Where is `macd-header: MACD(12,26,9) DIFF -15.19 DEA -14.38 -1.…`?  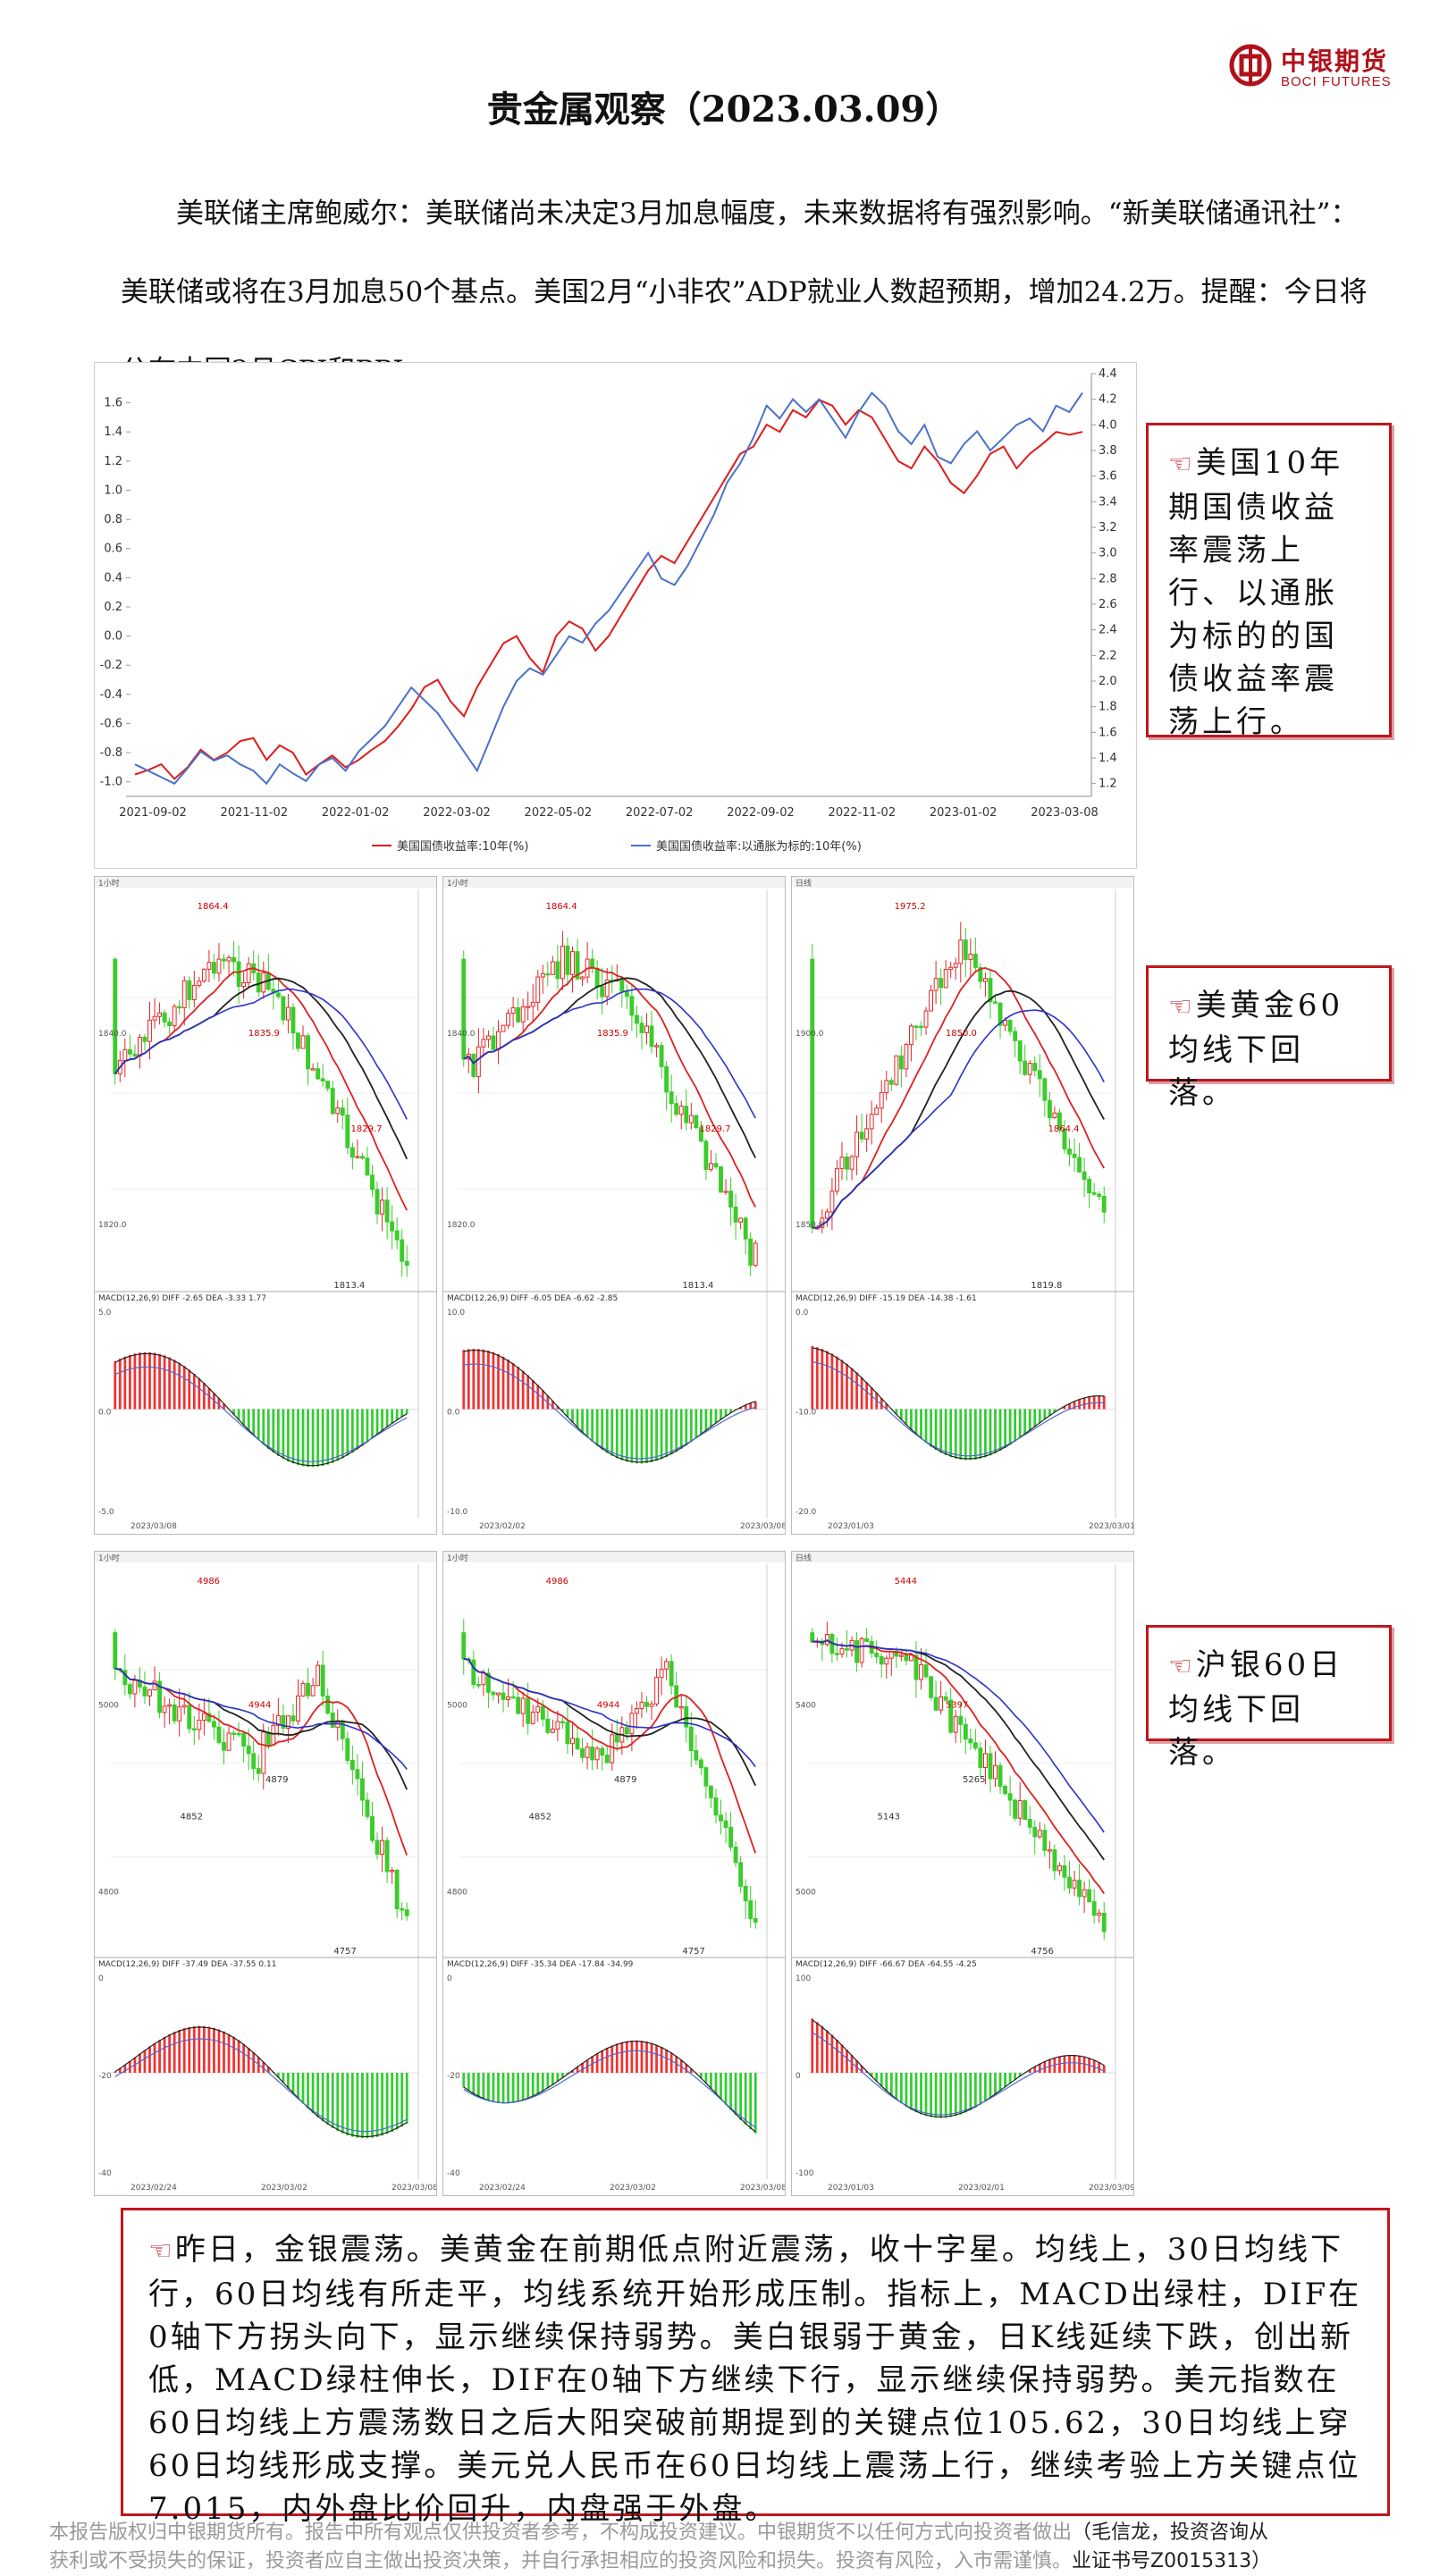 macd-header: MACD(12,26,9) DIFF -15.19 DEA -14.38 -1.… is located at coordinates (886, 1299).